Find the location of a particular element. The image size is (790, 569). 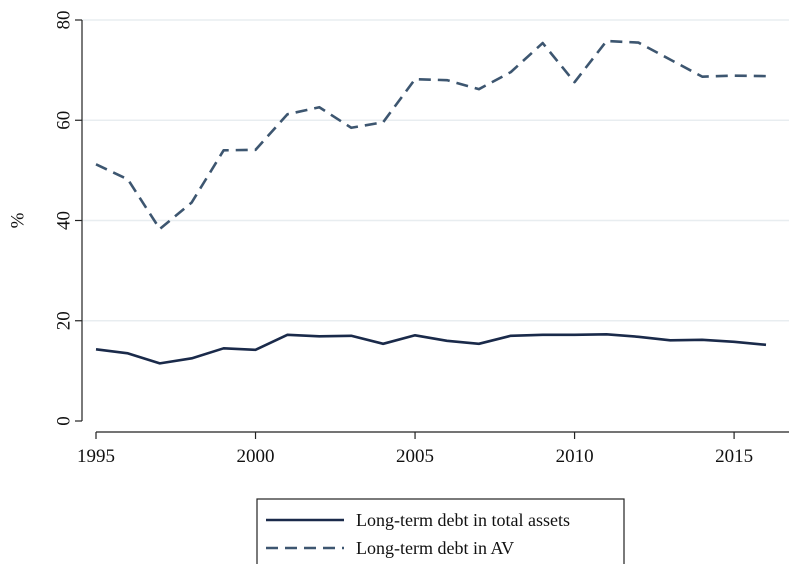

x-tick-label: 1995 is located at coordinates (96, 456).